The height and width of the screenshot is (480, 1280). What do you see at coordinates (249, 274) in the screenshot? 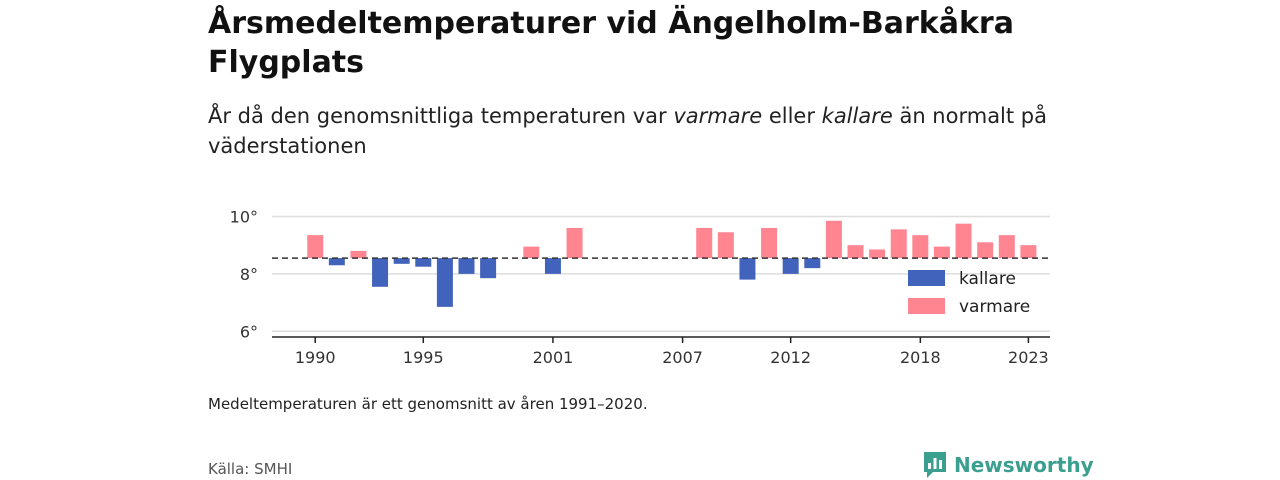
I see `y-tick-label: 8°` at bounding box center [249, 274].